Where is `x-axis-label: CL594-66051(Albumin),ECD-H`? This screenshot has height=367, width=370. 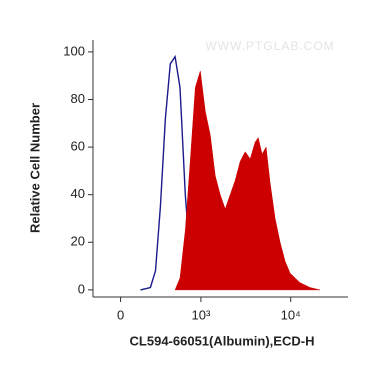 x-axis-label: CL594-66051(Albumin),ECD-H is located at coordinates (222, 340).